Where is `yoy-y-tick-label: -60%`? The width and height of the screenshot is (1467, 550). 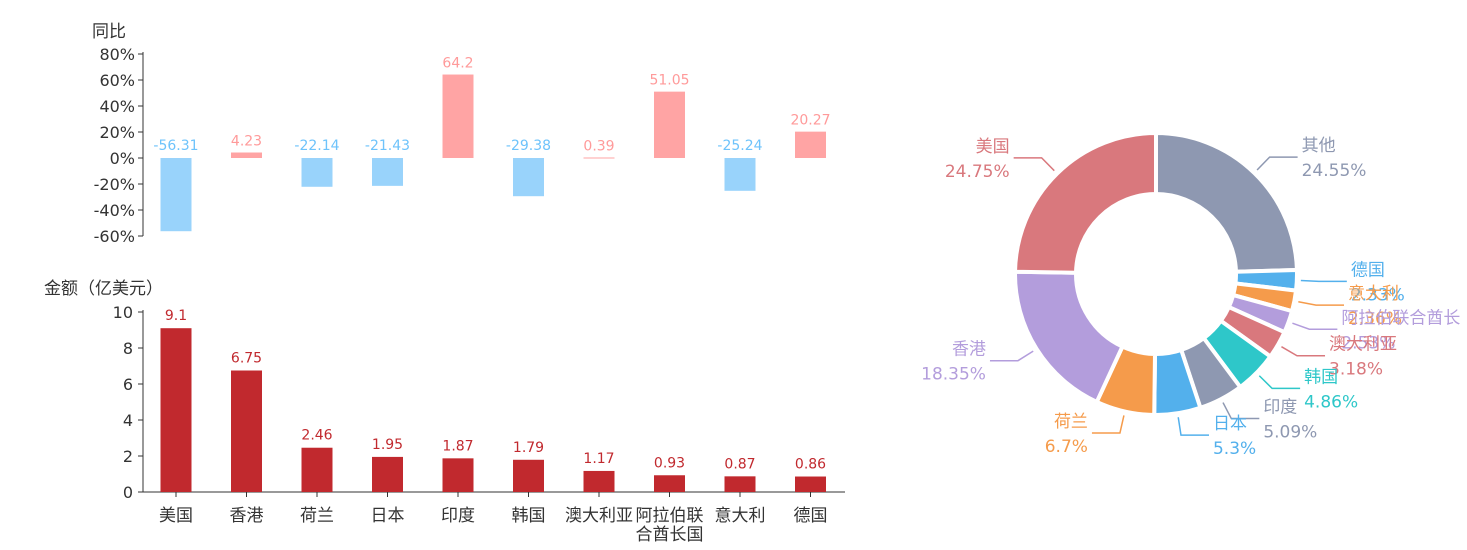 yoy-y-tick-label: -60% is located at coordinates (114, 236).